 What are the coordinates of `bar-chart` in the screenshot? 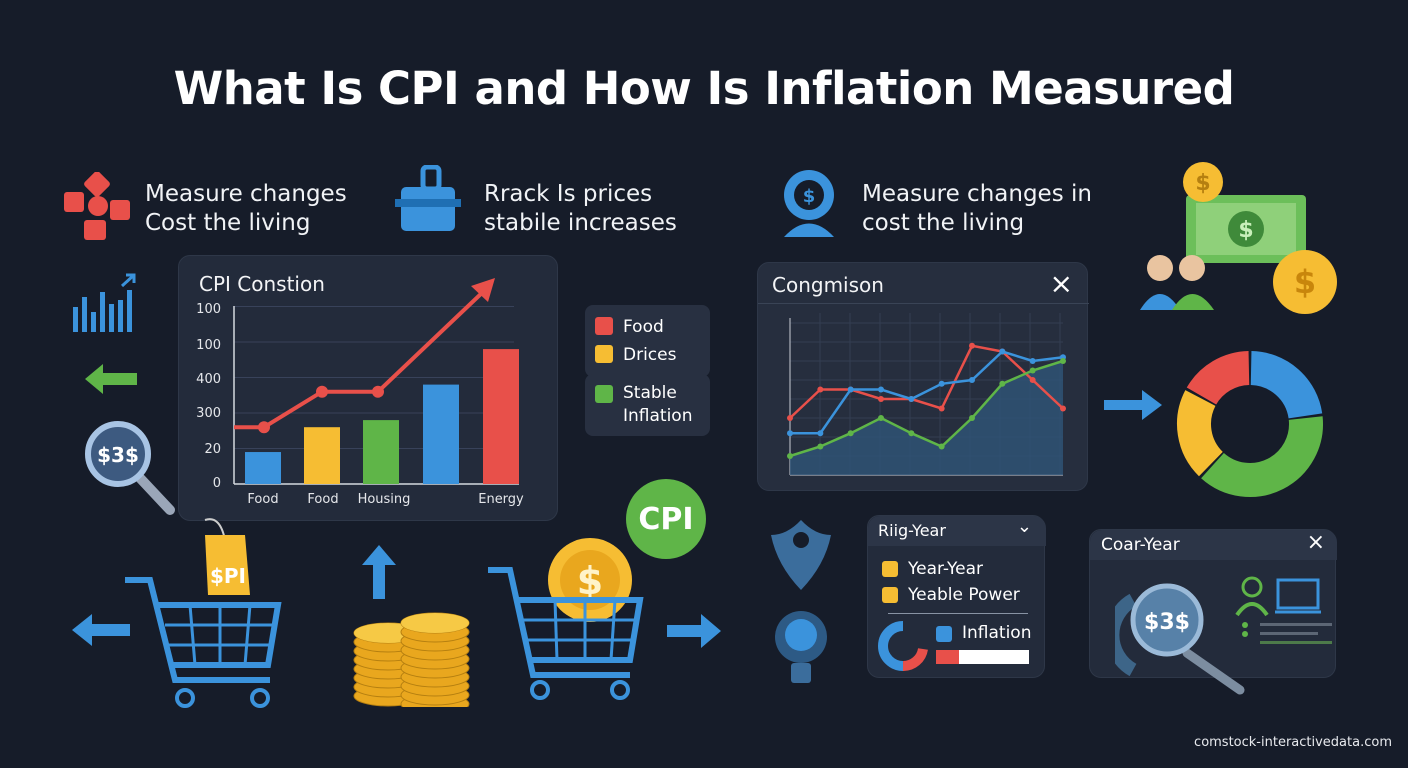 It's located at (376, 381).